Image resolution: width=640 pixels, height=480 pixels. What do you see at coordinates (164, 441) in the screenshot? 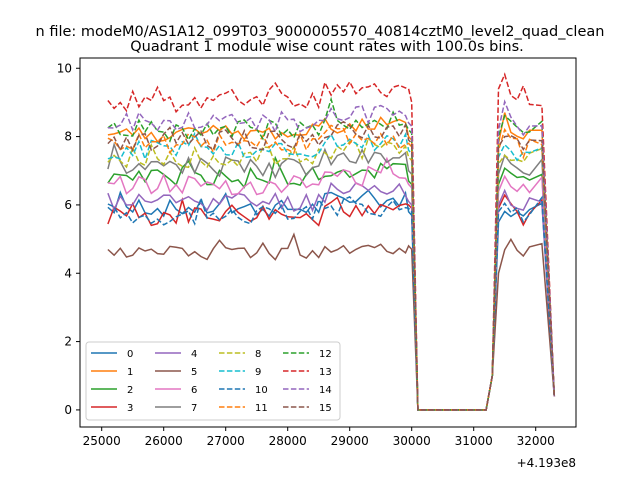
I see `x-tick-label: 26000` at bounding box center [164, 441].